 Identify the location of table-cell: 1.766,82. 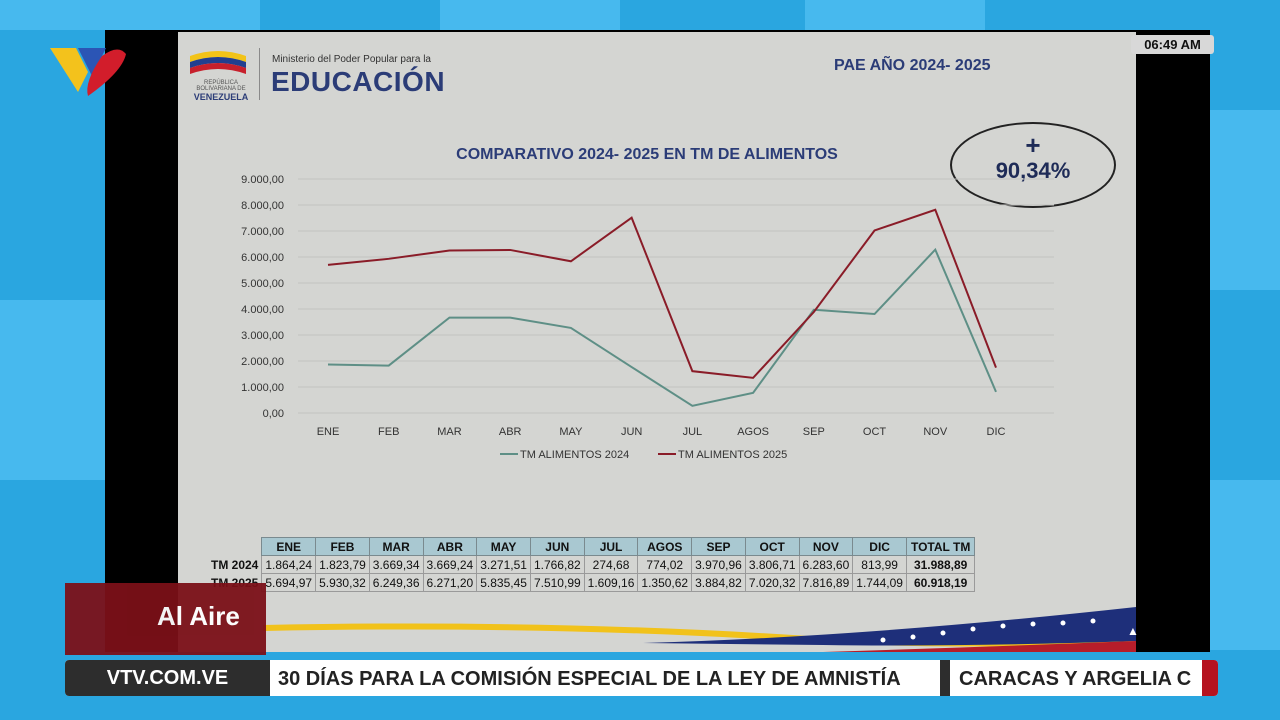
(557, 564).